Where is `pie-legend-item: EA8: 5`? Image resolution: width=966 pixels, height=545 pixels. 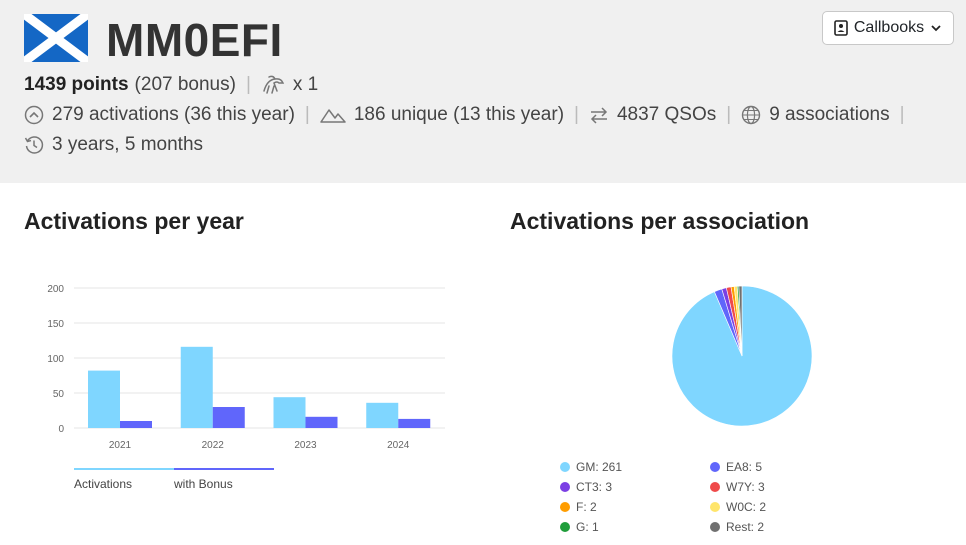
pie-legend-item: EA8: 5 is located at coordinates (736, 467).